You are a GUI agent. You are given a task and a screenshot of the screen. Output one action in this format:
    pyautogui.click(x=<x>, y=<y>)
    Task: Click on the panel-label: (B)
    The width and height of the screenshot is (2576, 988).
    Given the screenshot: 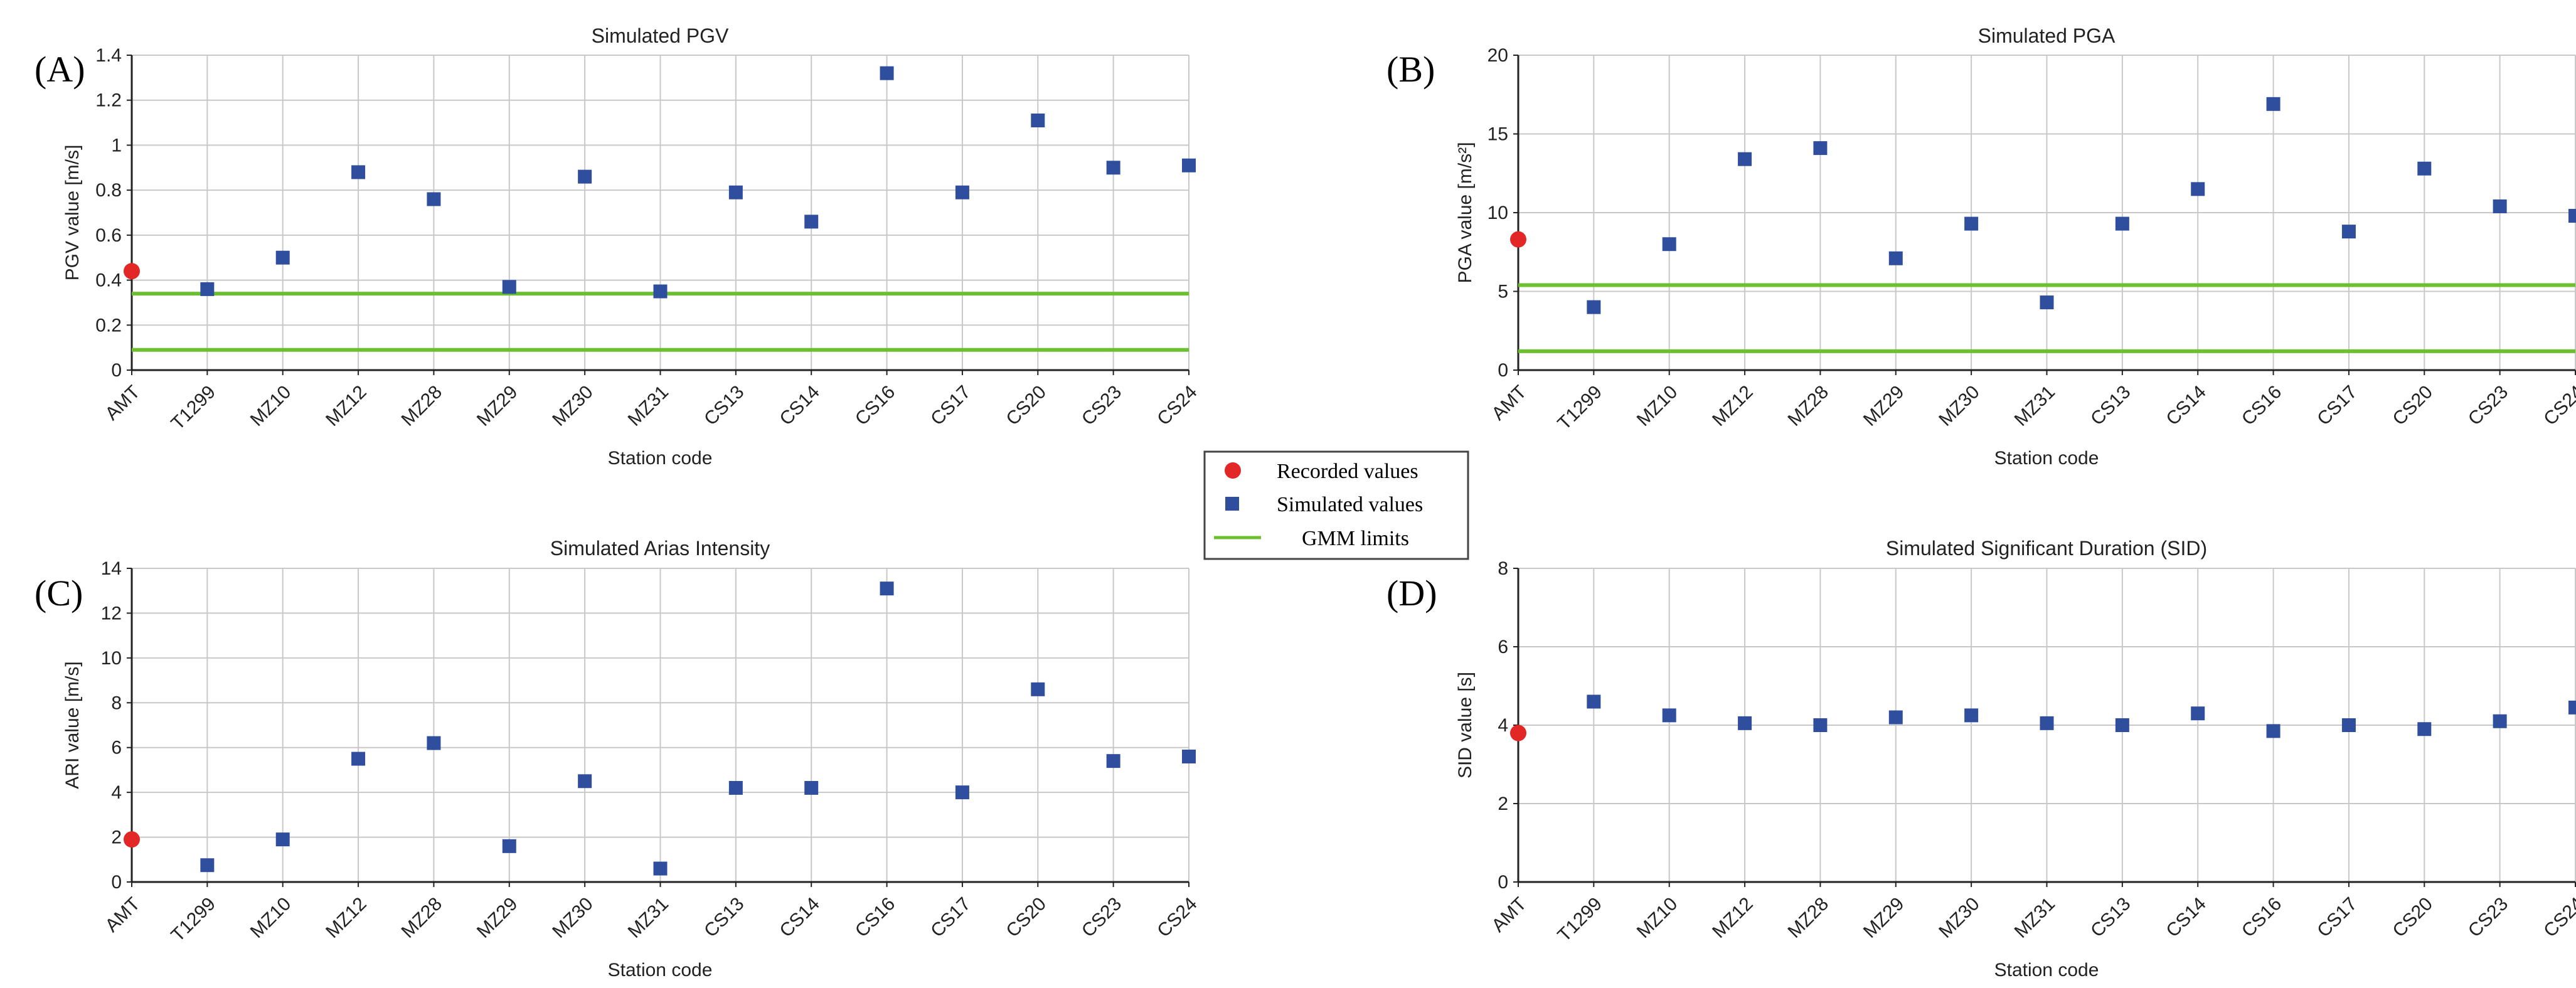 What is the action you would take?
    pyautogui.click(x=1410, y=69)
    